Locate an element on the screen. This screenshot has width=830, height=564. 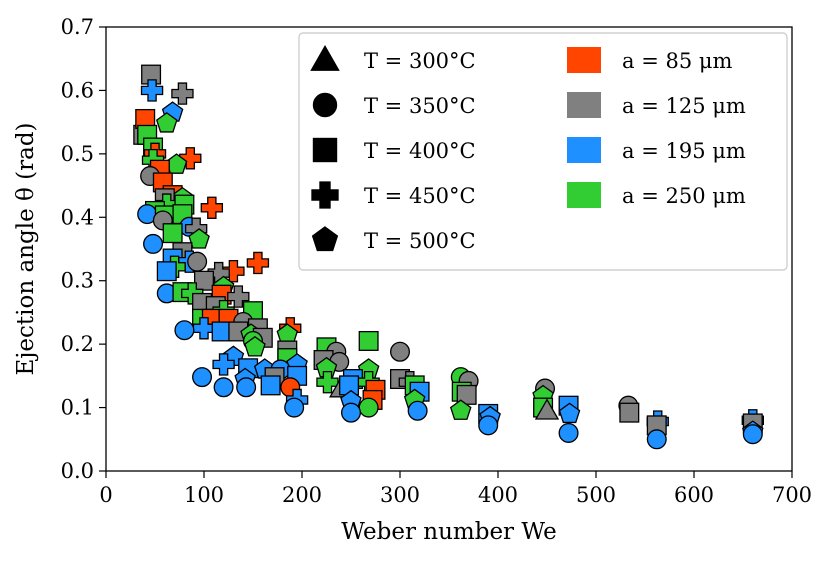
x-tick-label: 0 is located at coordinates (105, 495).